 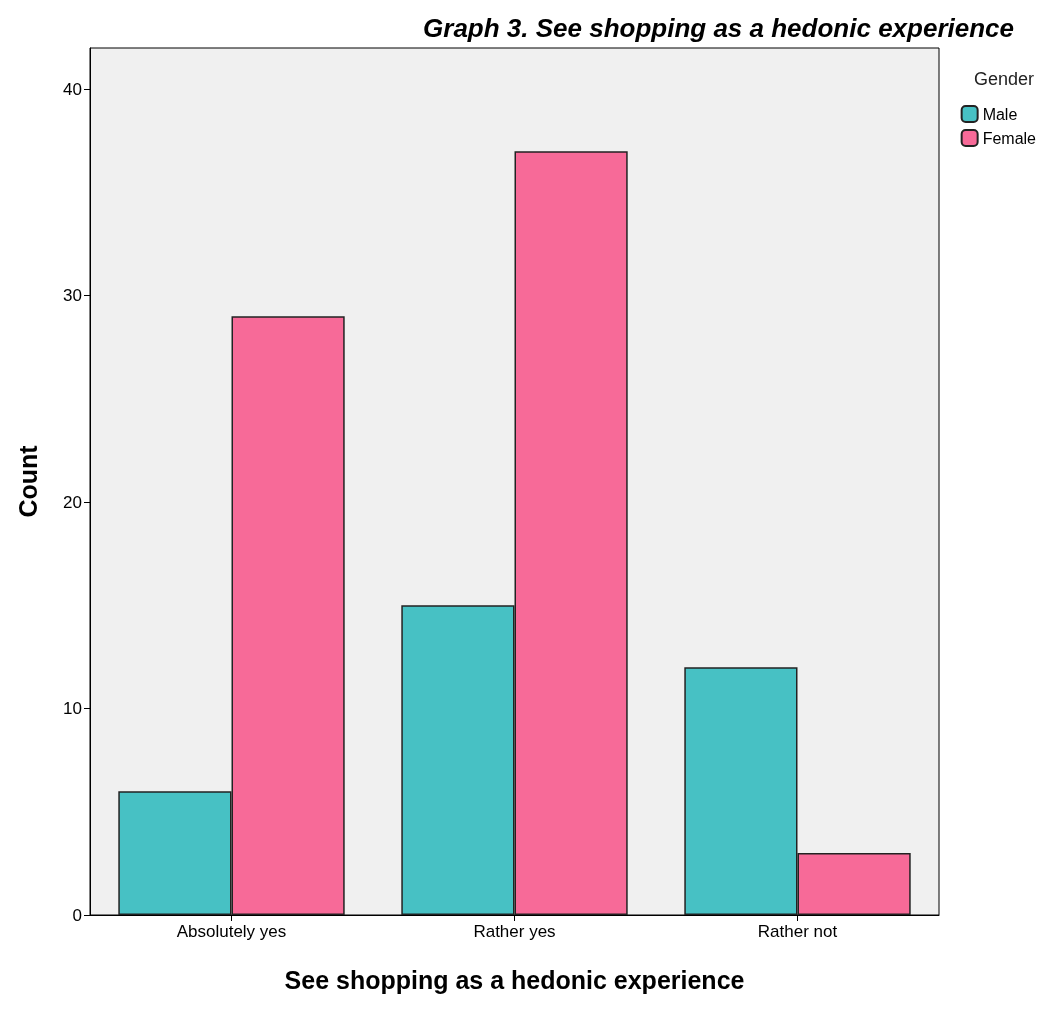 What do you see at coordinates (718, 28) in the screenshot?
I see `chart-title: Graph 3. See shopping as a hedonic experience` at bounding box center [718, 28].